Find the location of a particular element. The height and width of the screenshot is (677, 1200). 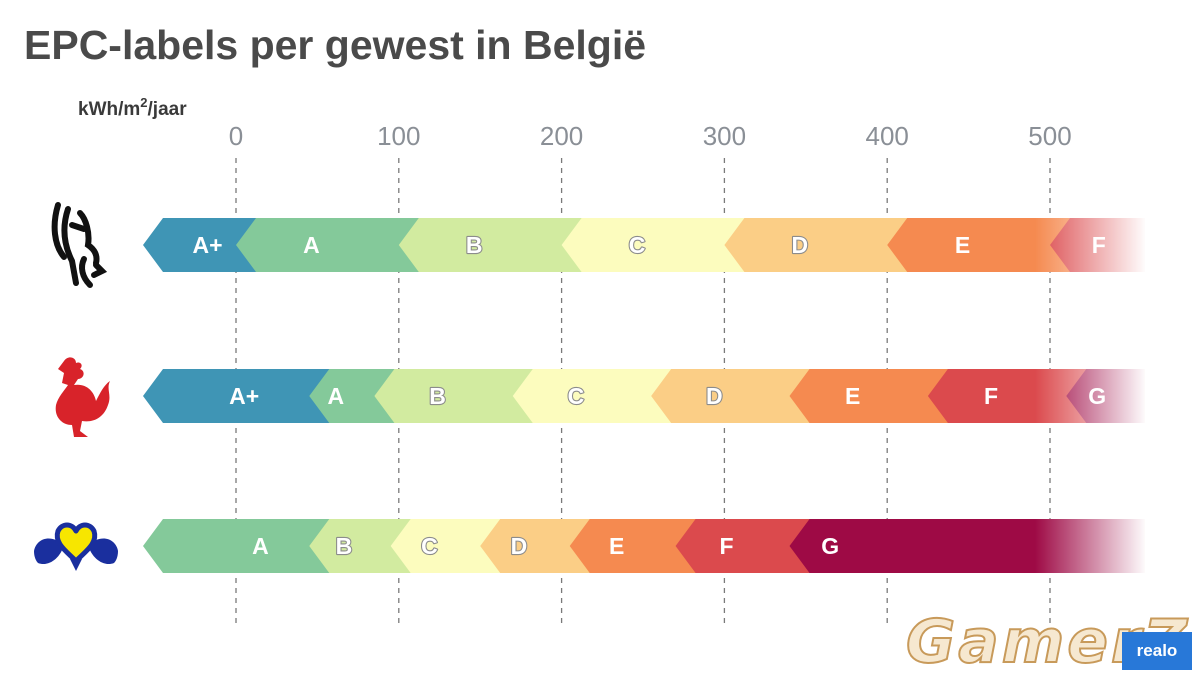

realo-logo: realo is located at coordinates (1157, 651).